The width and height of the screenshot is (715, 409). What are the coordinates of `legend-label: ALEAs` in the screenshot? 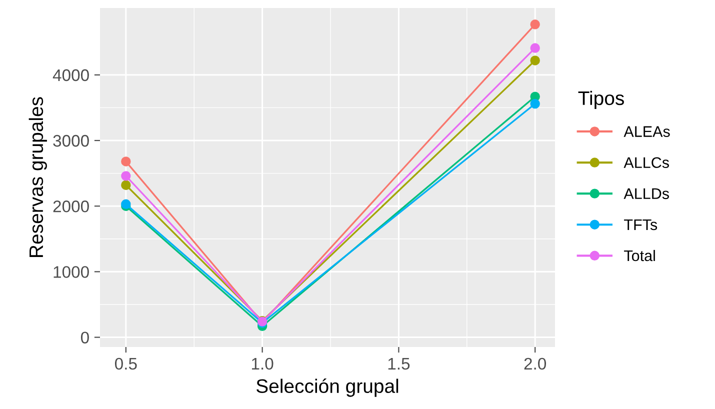 It's located at (647, 131).